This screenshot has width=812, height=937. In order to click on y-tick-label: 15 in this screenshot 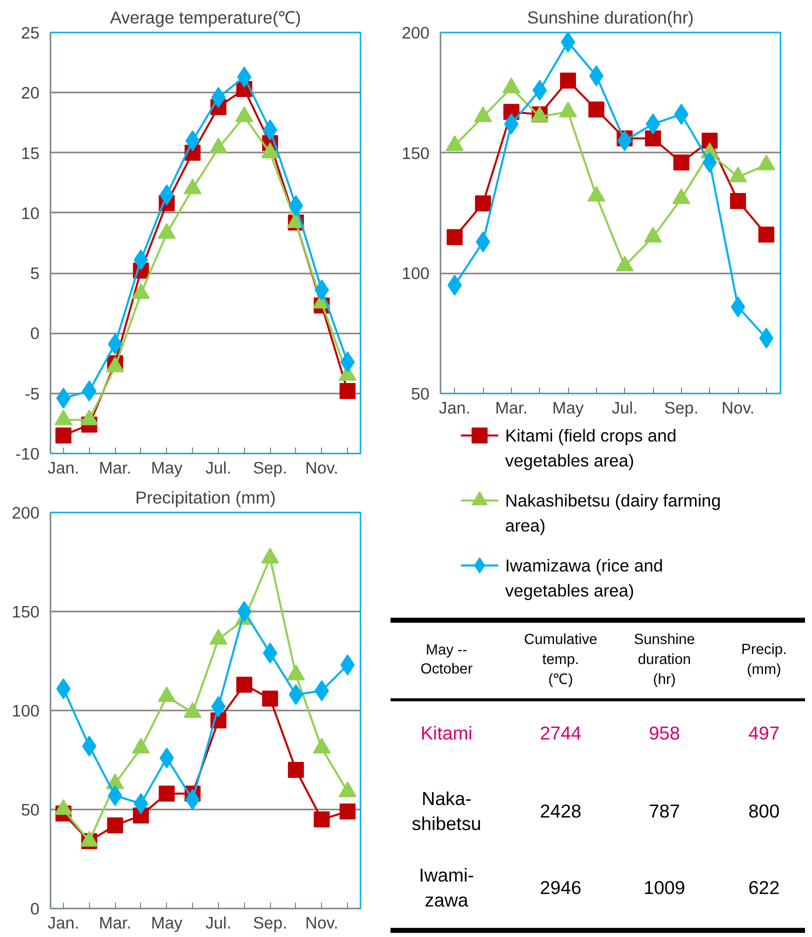, I will do `click(30, 153)`.